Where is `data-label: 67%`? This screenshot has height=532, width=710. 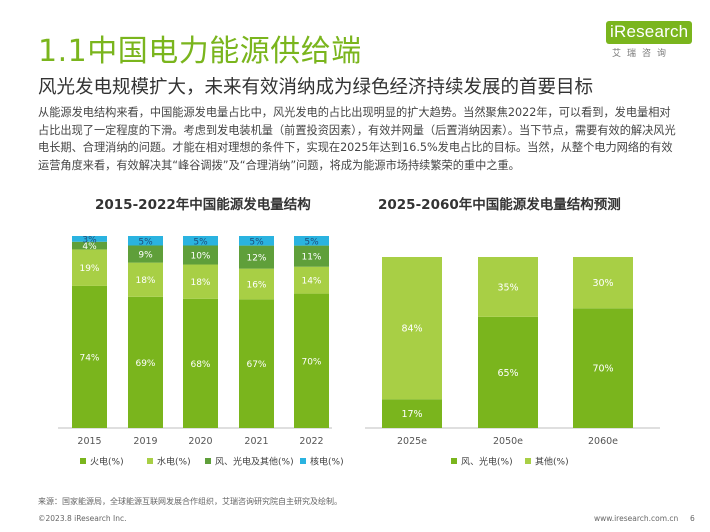
data-label: 67% is located at coordinates (256, 365).